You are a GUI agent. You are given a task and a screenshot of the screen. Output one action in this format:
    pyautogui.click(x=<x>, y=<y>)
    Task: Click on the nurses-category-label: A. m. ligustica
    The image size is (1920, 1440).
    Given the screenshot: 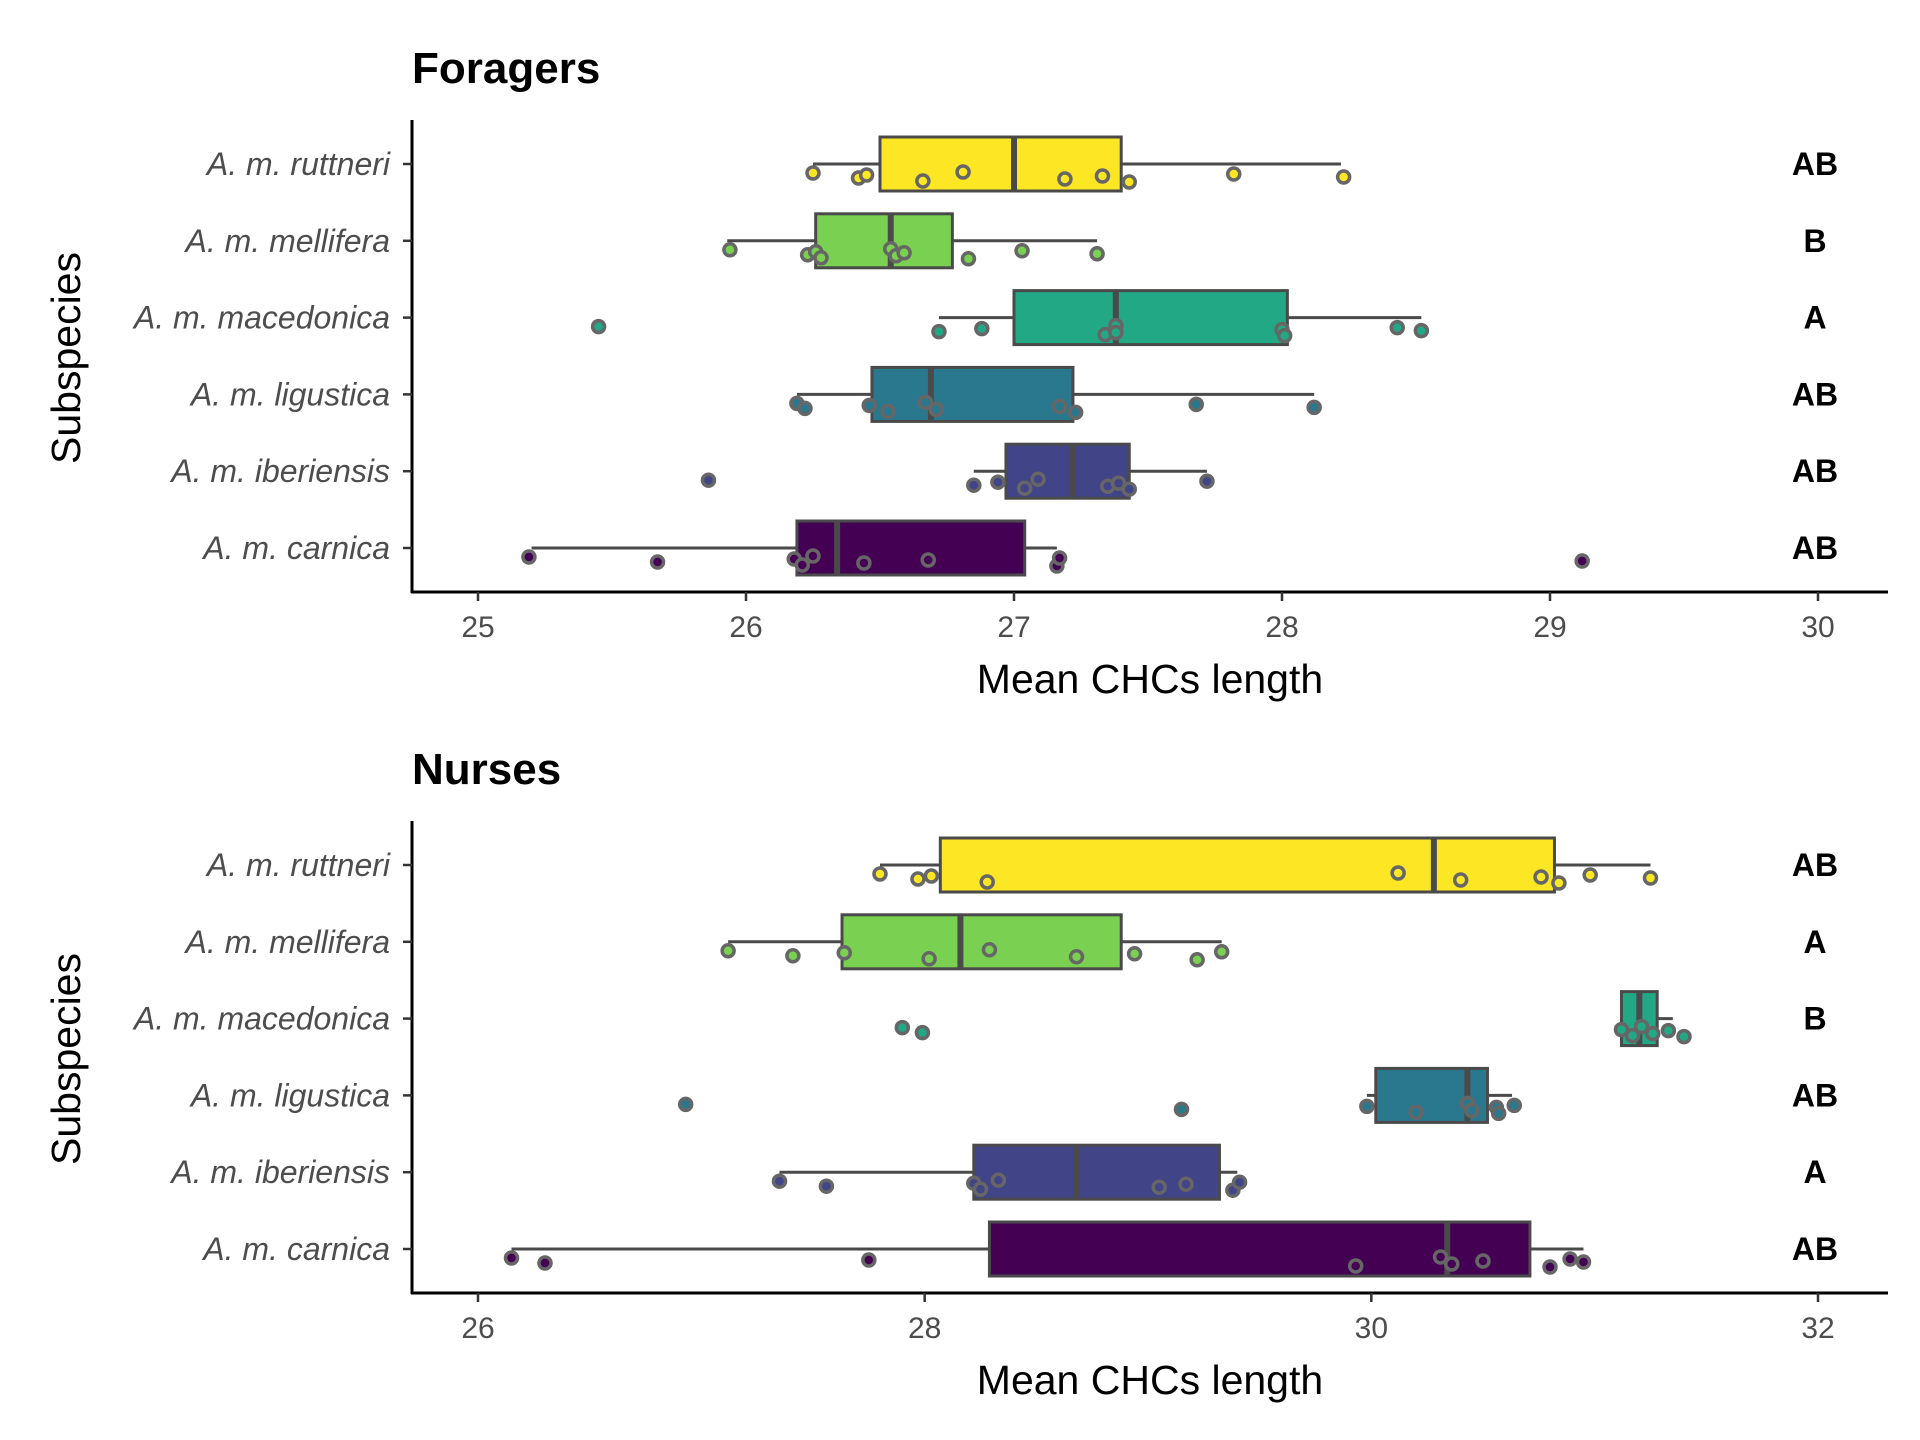 What is the action you would take?
    pyautogui.click(x=289, y=1095)
    